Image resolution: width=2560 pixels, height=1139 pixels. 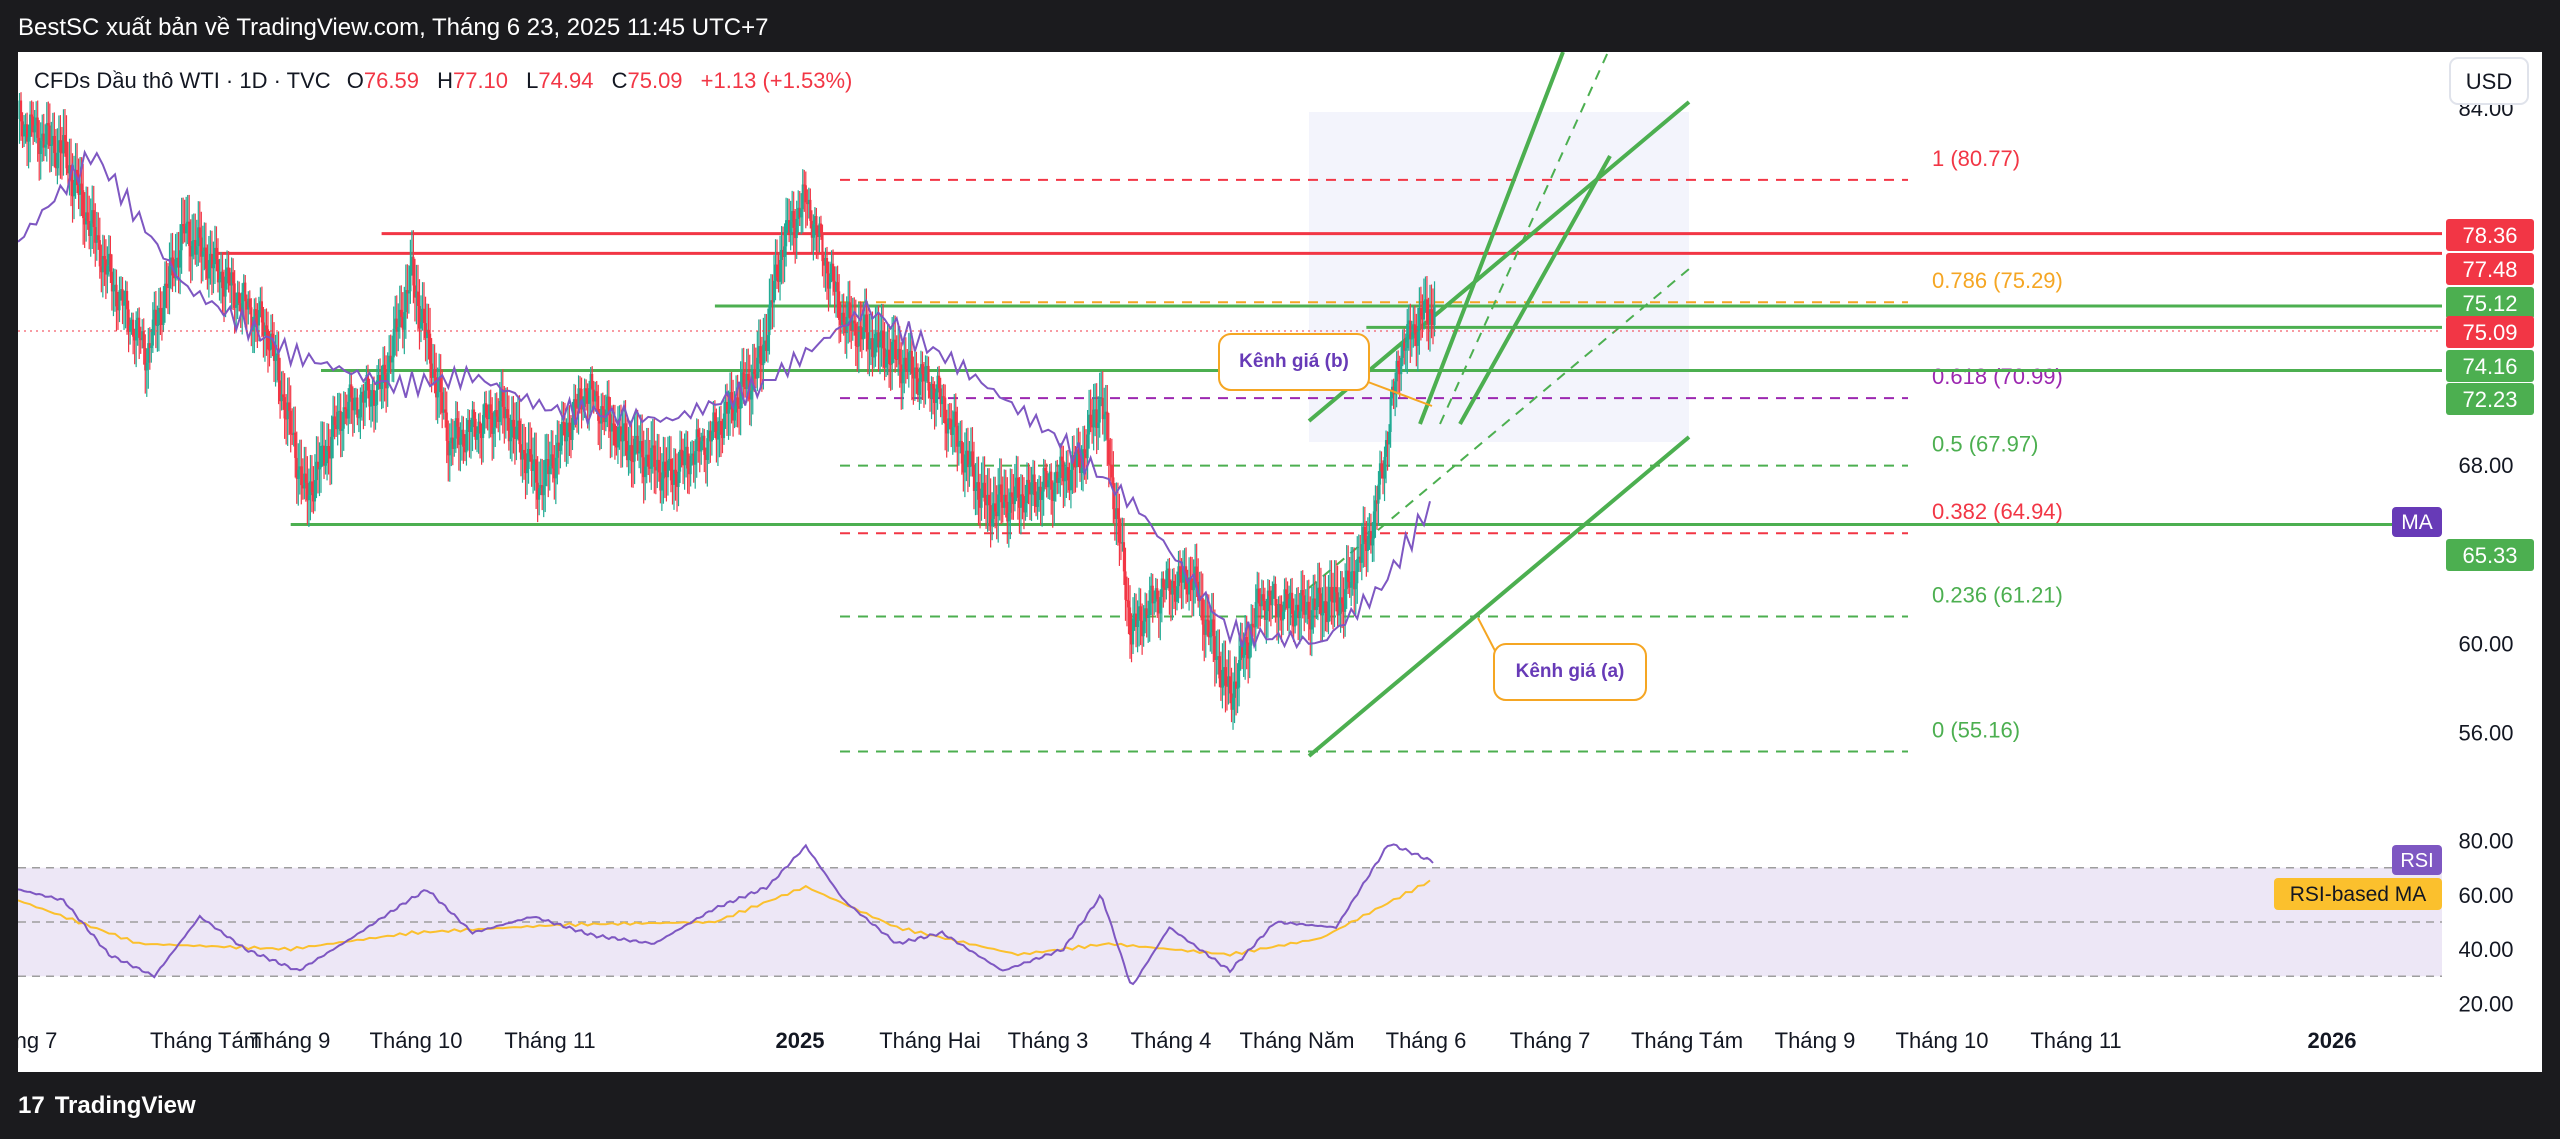 I want to click on channel-a-lower, so click(x=1499, y=596).